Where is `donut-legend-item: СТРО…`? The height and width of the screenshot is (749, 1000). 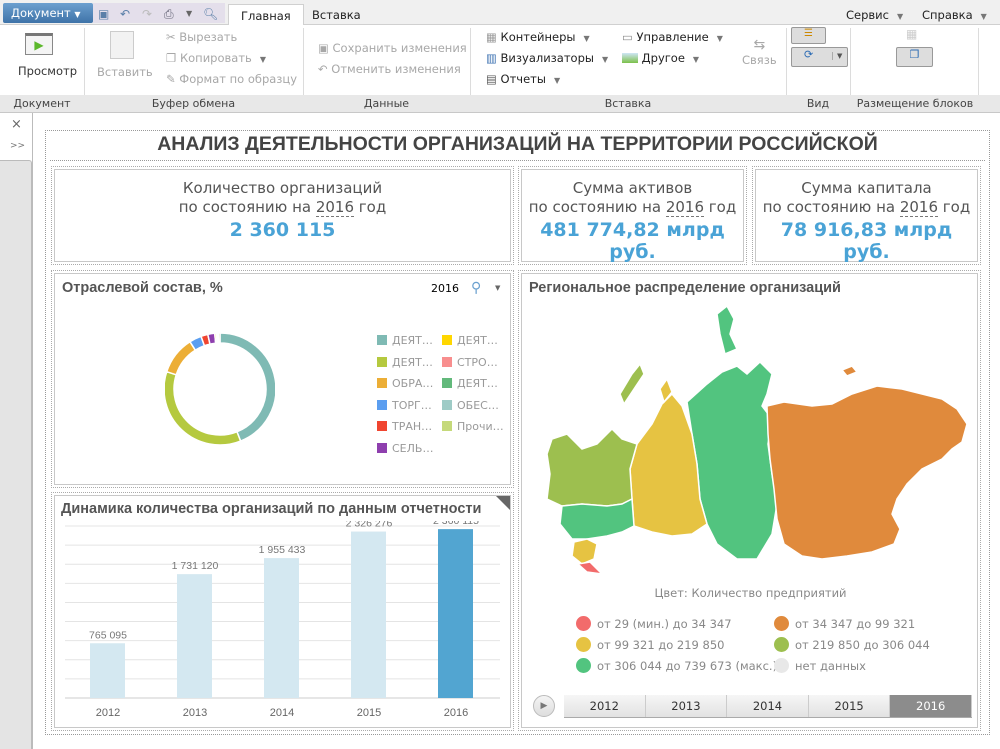
donut-legend-item: СТРО… is located at coordinates (470, 362).